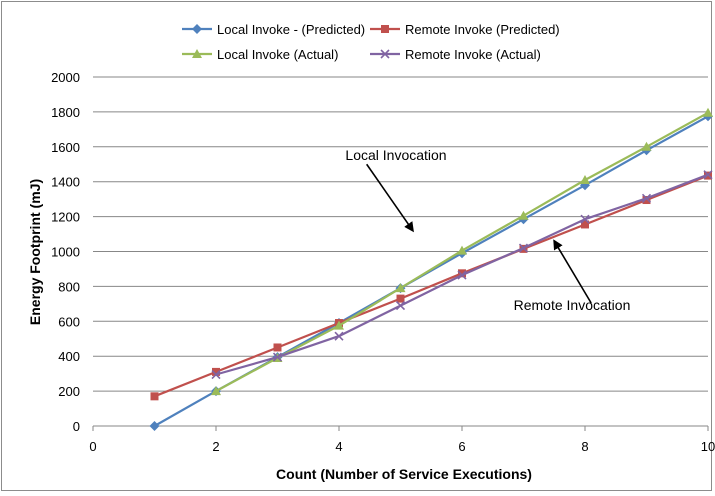  I want to click on legend-item: Remote Invoke (Actual), so click(455, 54).